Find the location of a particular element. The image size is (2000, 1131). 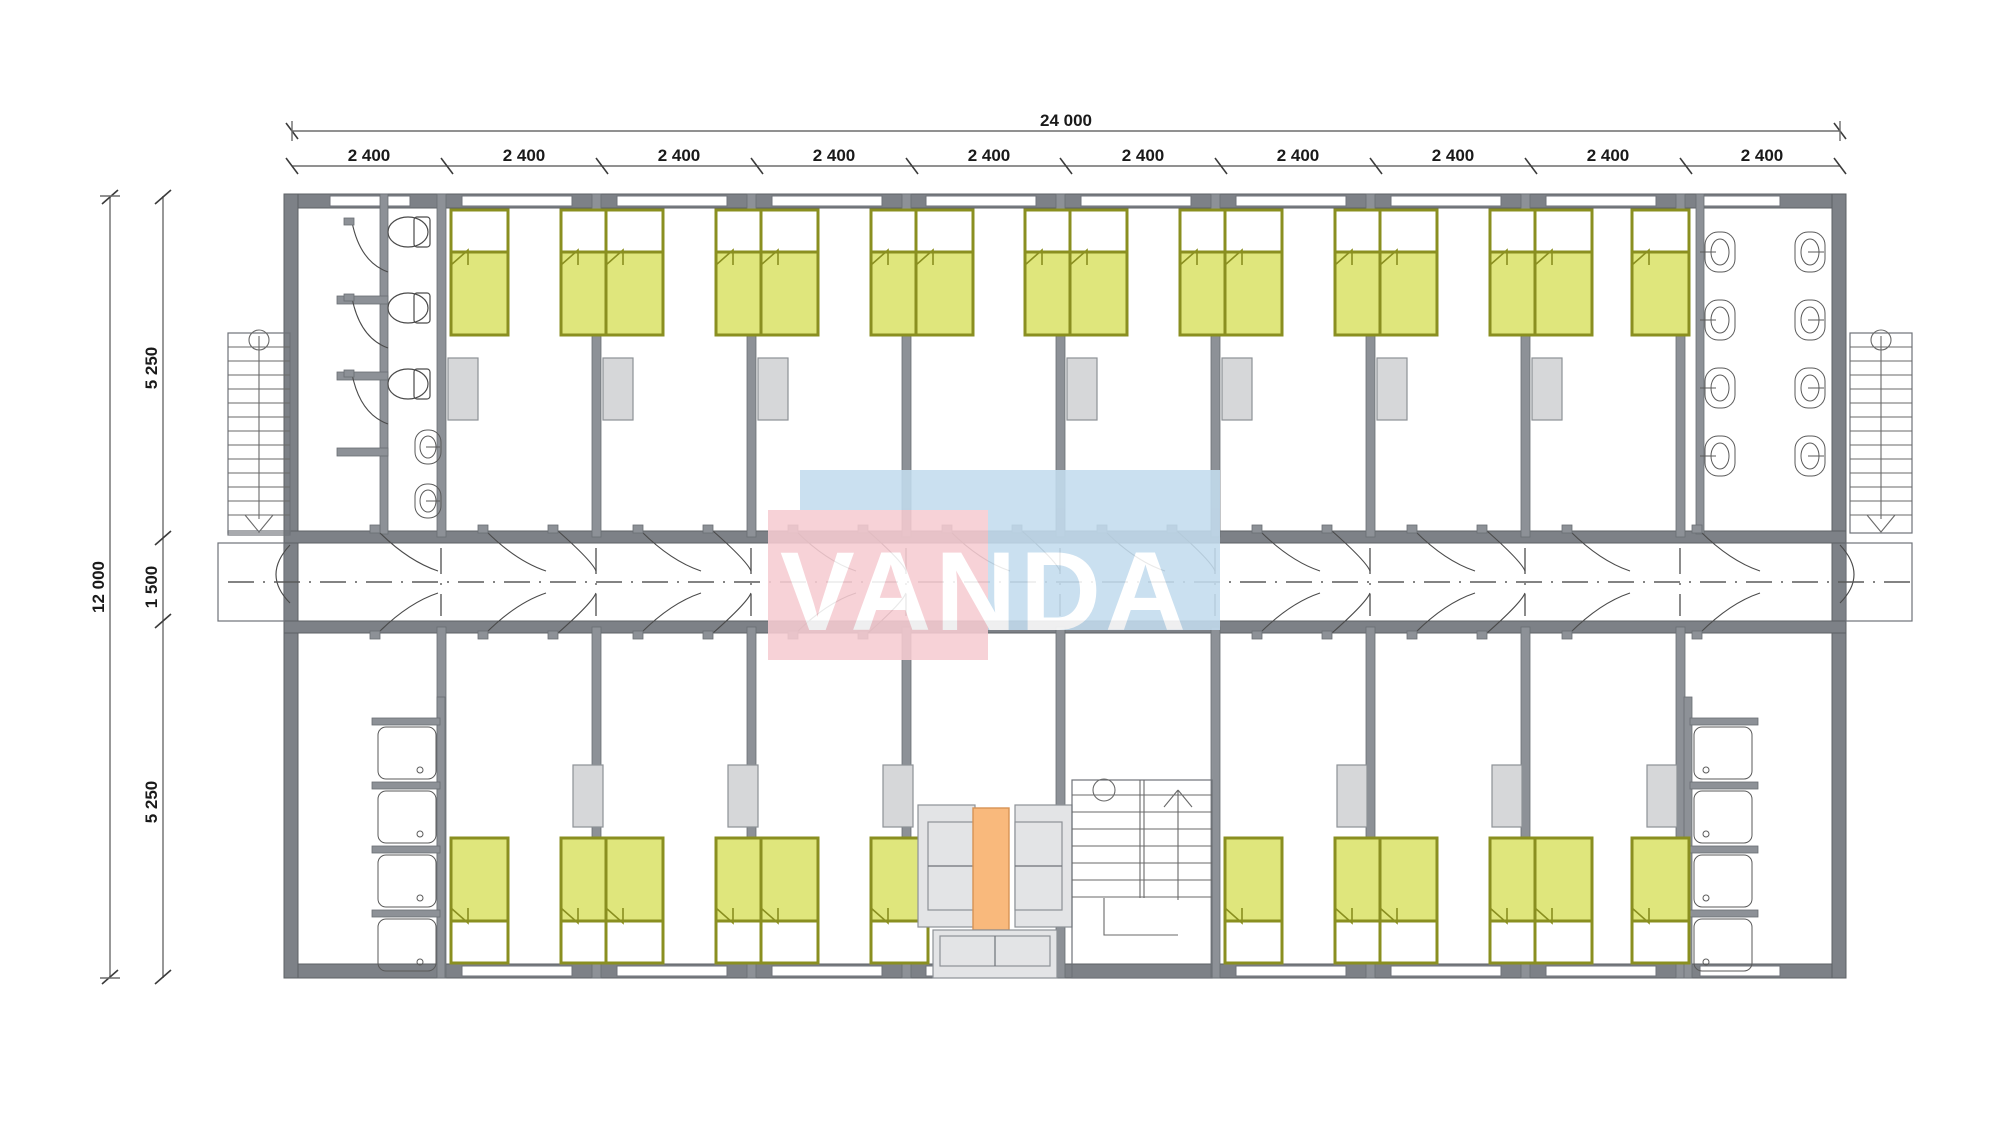

bottom-band-label: 5 250 is located at coordinates (151, 802).